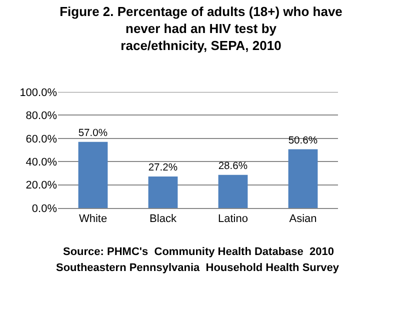 The image size is (402, 323). What do you see at coordinates (39, 92) in the screenshot?
I see `y-tick-label: 100.0%` at bounding box center [39, 92].